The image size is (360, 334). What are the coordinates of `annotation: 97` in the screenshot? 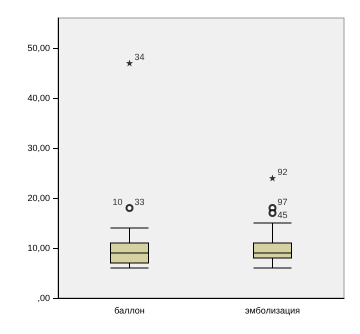 It's located at (283, 202).